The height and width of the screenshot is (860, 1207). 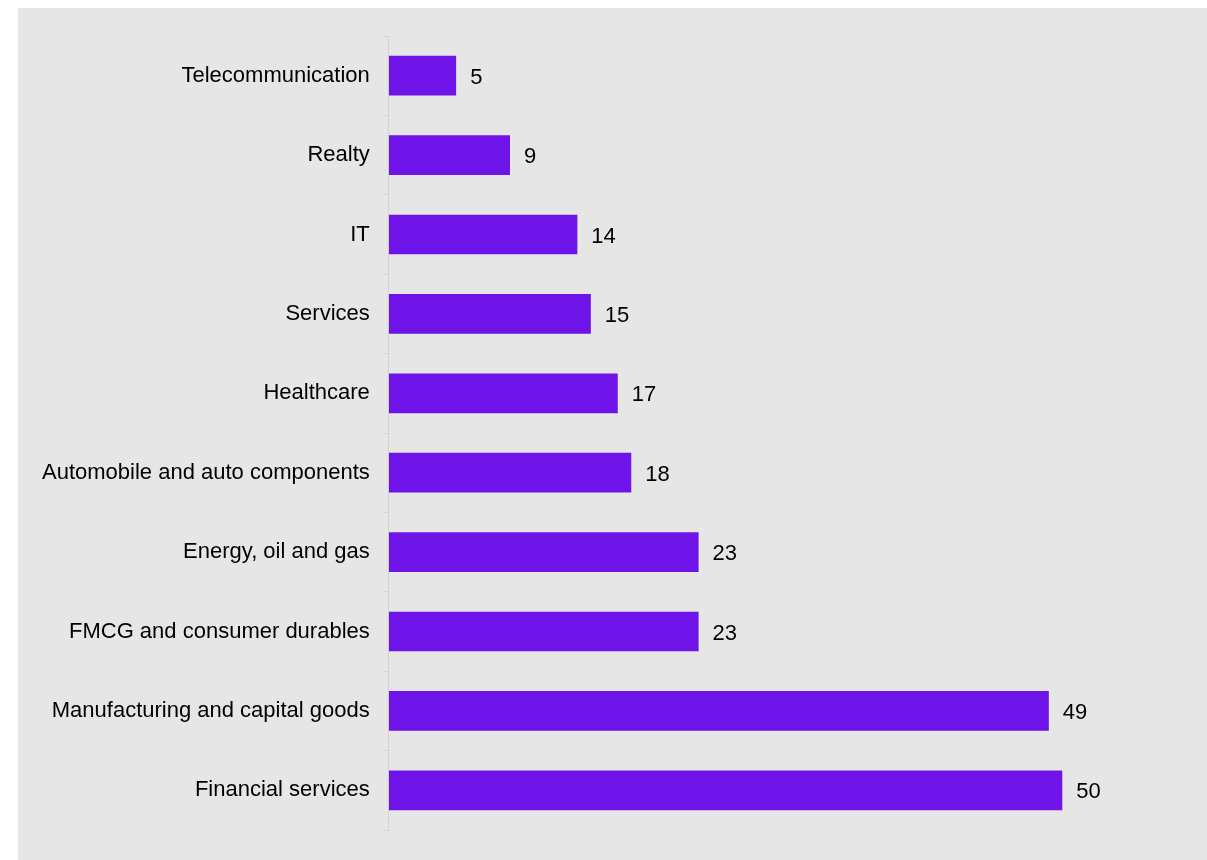 What do you see at coordinates (360, 233) in the screenshot?
I see `y-tick-label: IT` at bounding box center [360, 233].